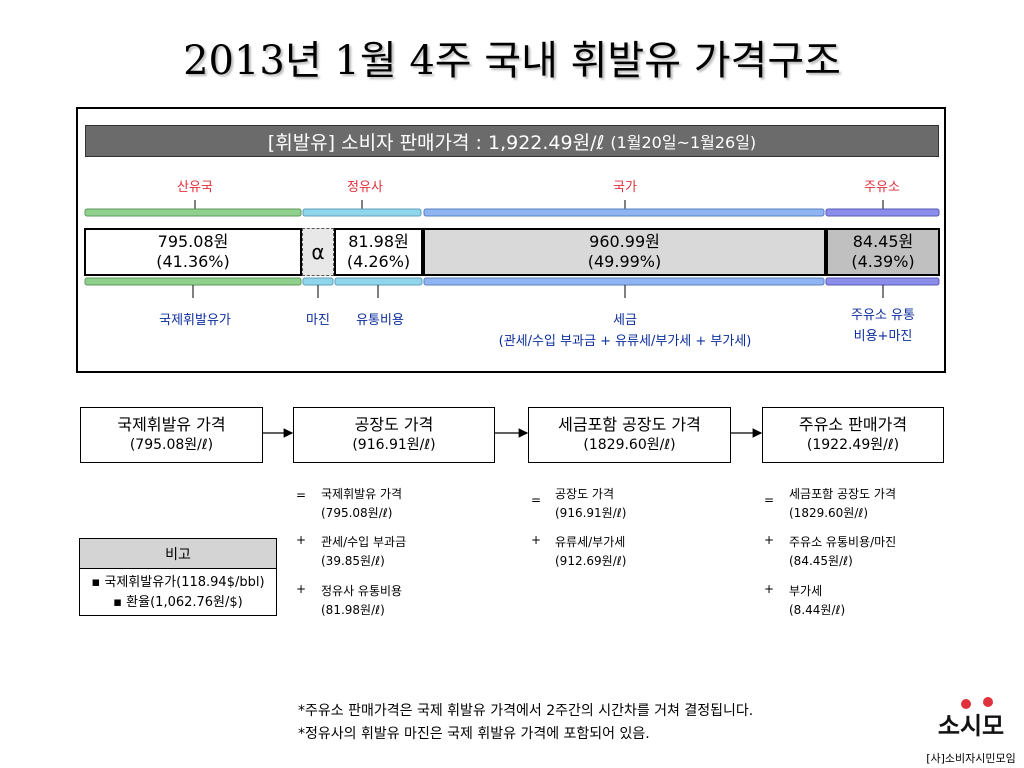  What do you see at coordinates (513, 433) in the screenshot?
I see `flow-arrows` at bounding box center [513, 433].